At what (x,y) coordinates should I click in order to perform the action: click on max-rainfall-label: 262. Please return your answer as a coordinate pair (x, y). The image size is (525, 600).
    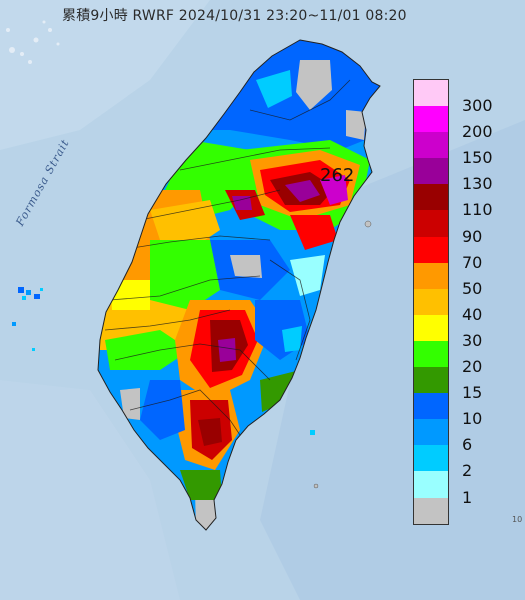
    Looking at the image, I should click on (337, 175).